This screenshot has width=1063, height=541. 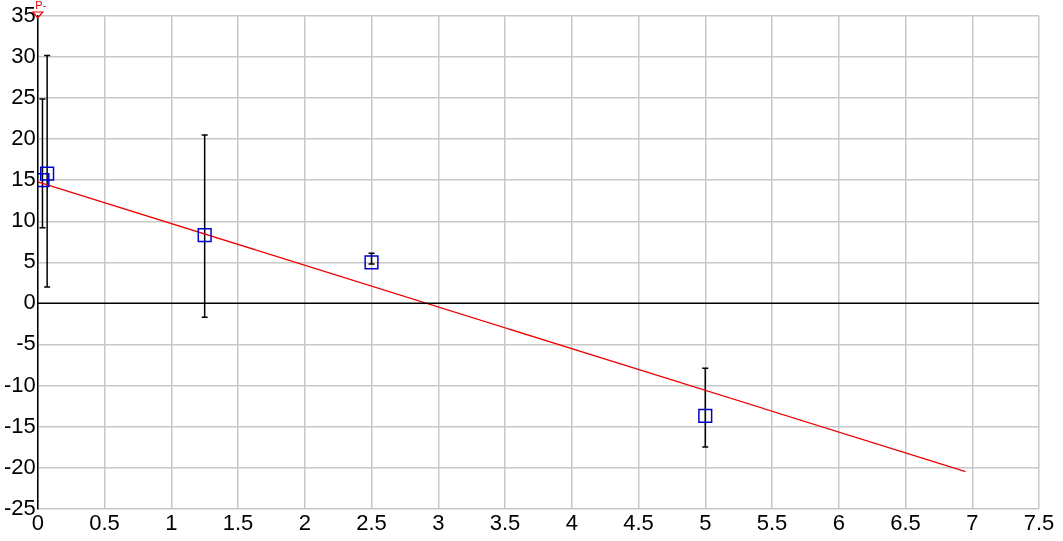 What do you see at coordinates (23, 56) in the screenshot?
I see `y-tick-label: 30` at bounding box center [23, 56].